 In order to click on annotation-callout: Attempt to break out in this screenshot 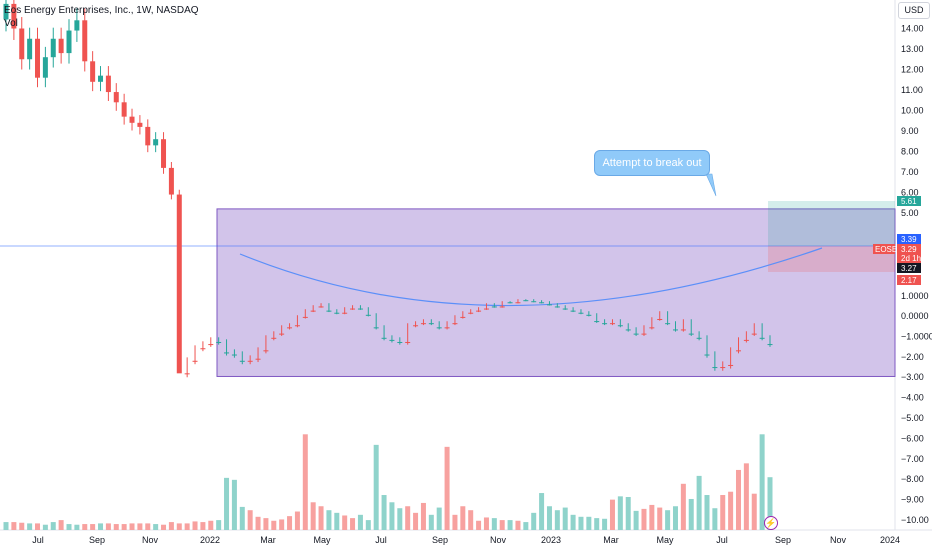, I will do `click(652, 163)`.